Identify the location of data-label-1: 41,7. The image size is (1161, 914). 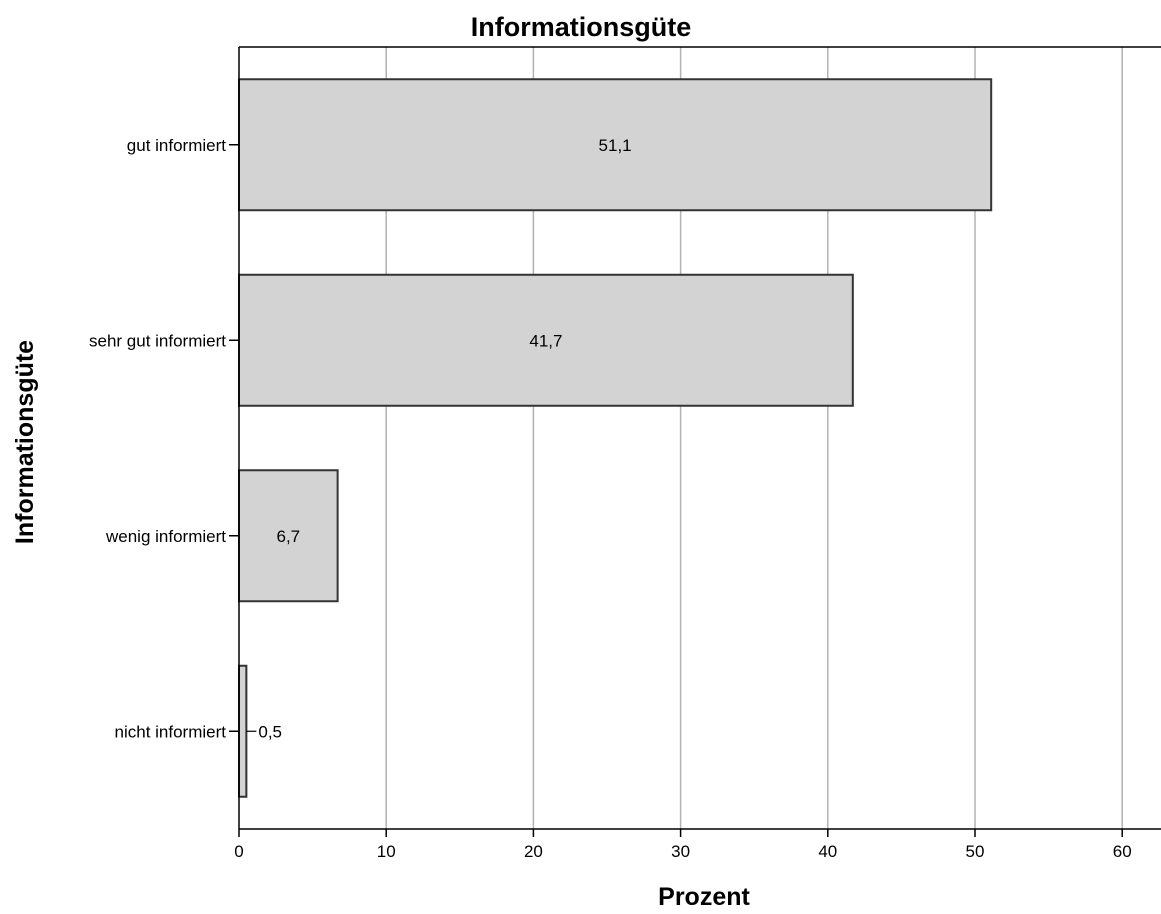
(545, 340).